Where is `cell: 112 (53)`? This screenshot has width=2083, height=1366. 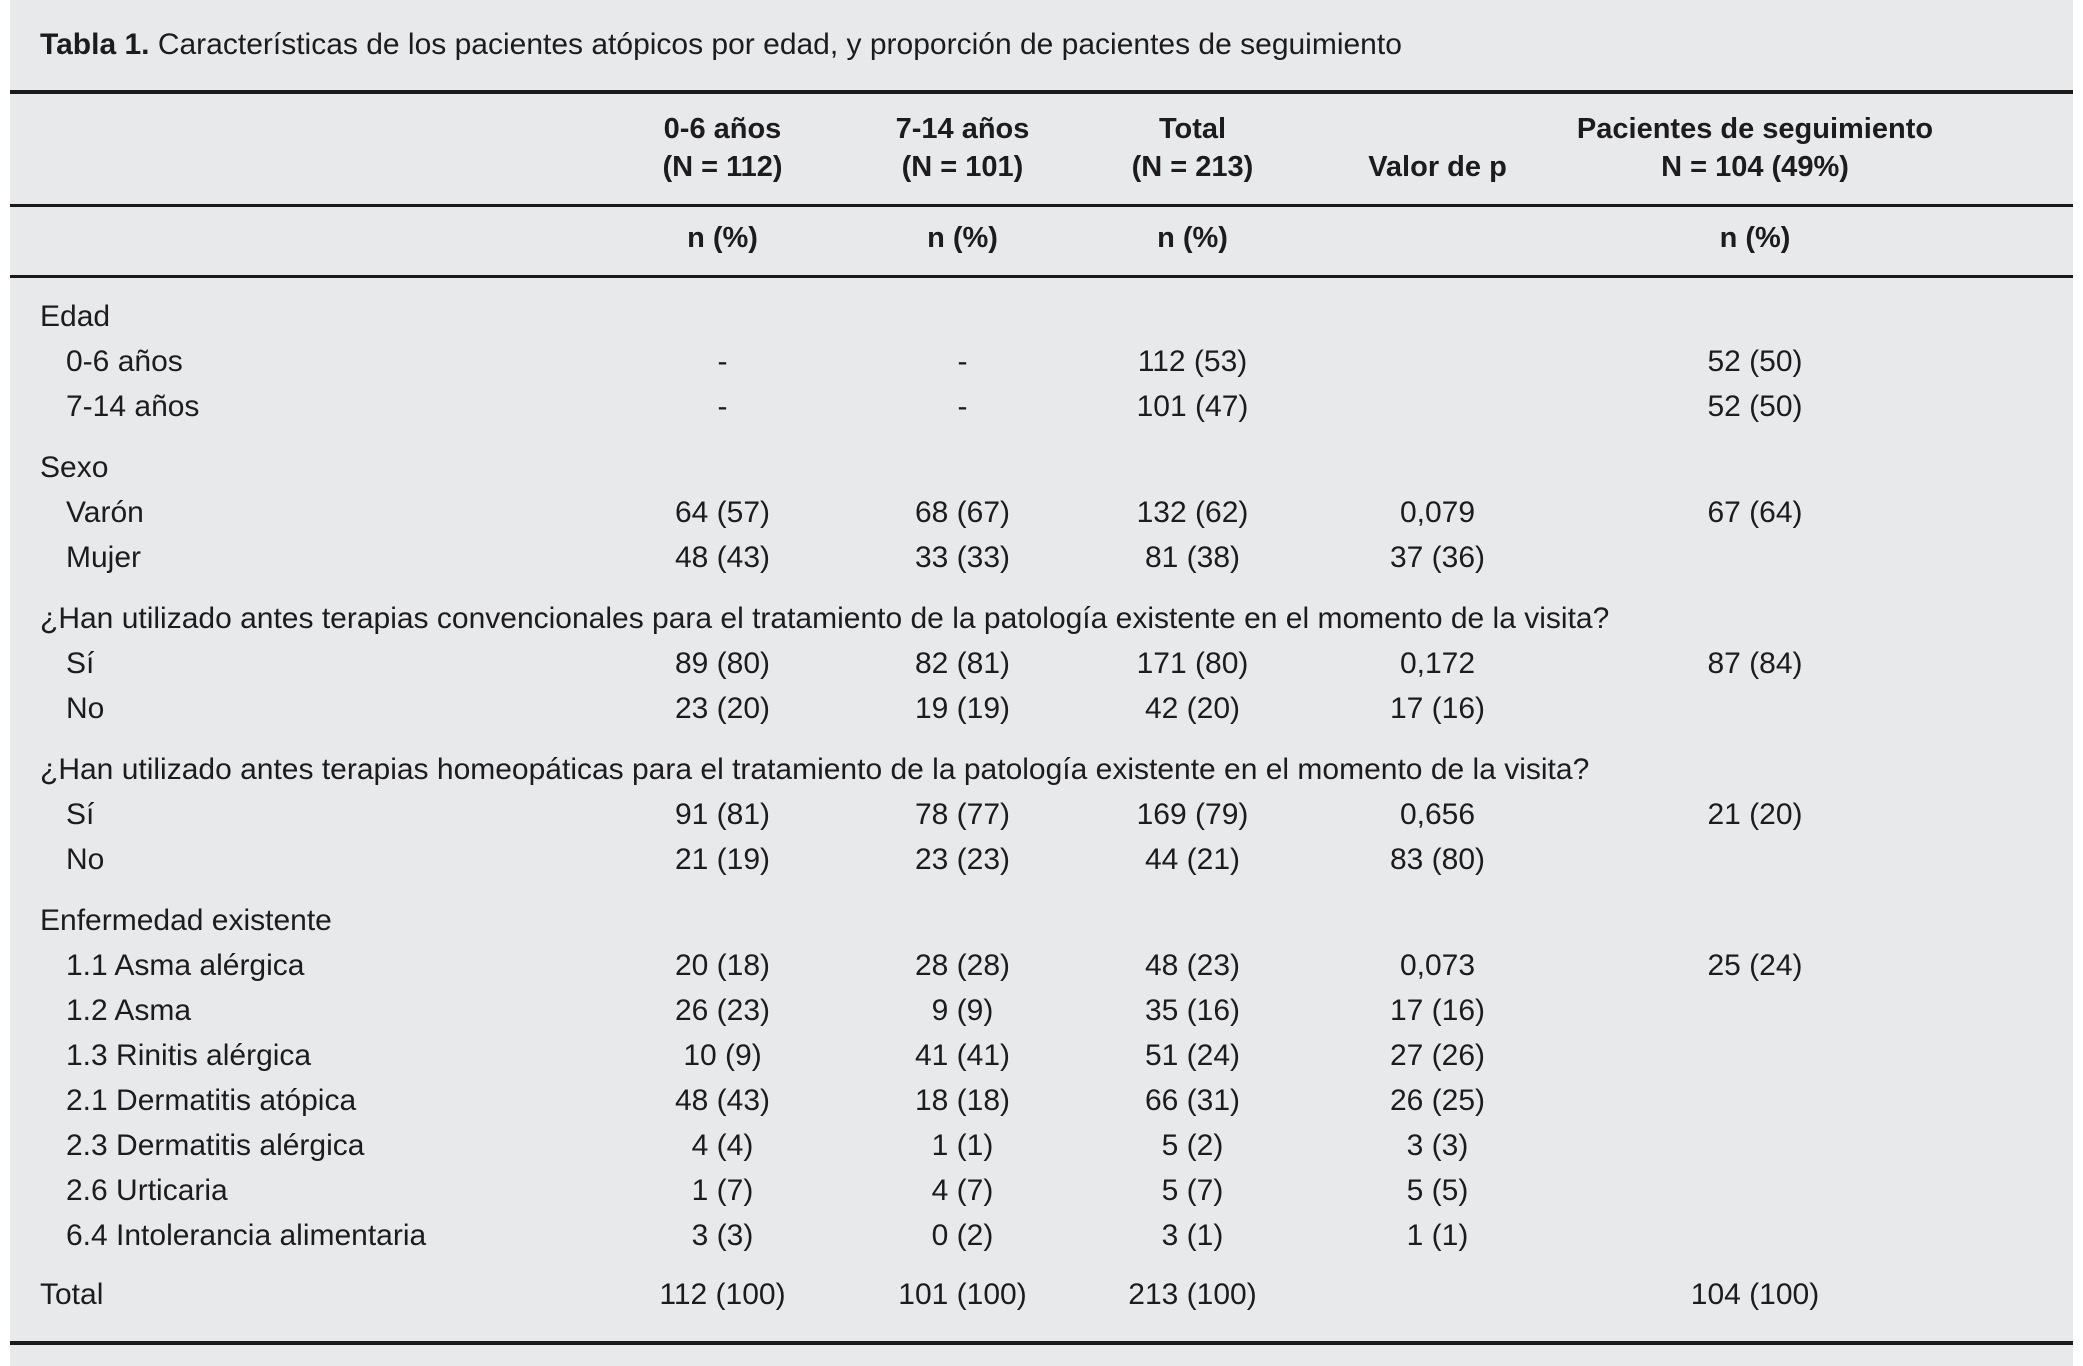
cell: 112 (53) is located at coordinates (1192, 361).